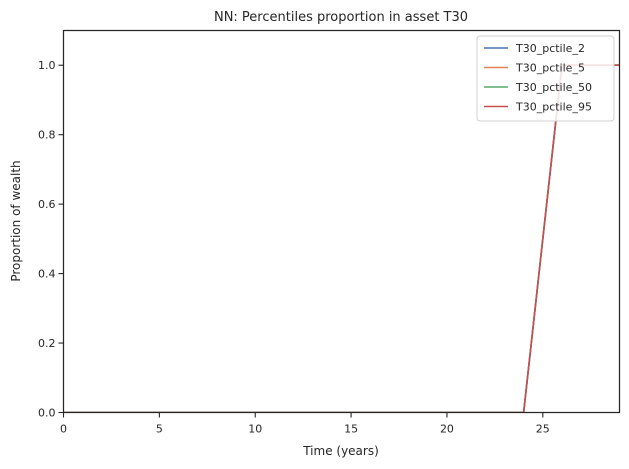 This screenshot has width=629, height=469. Describe the element at coordinates (553, 107) in the screenshot. I see `legend-label-T30_pctile_95: T30_pctile_95` at that location.